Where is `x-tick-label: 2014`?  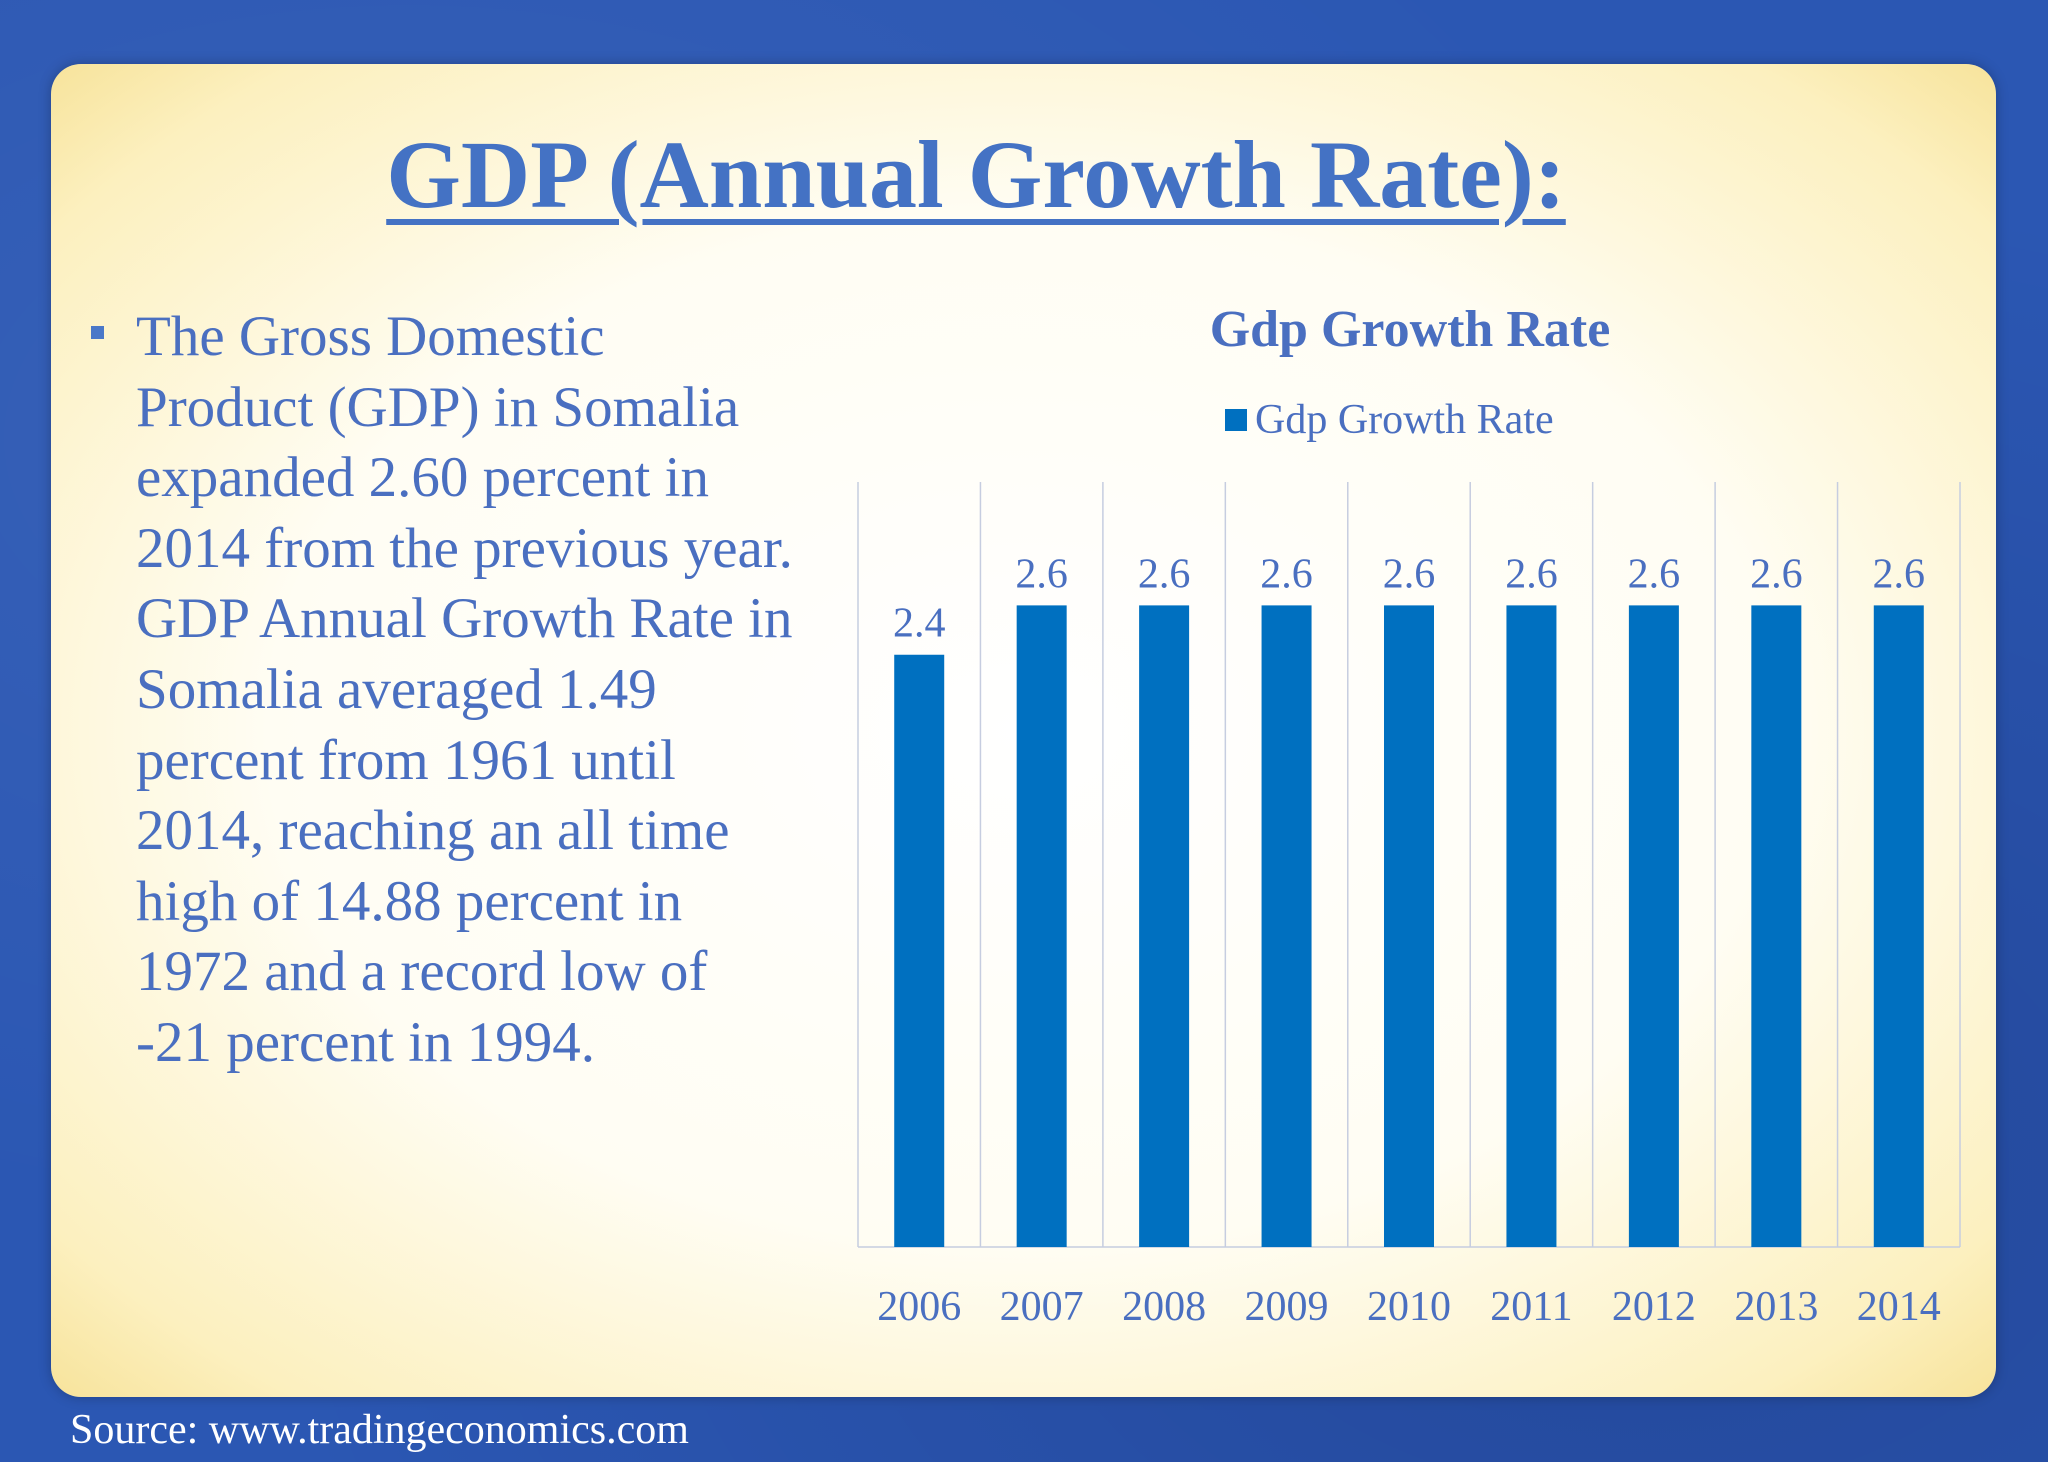
x-tick-label: 2014 is located at coordinates (1899, 1307).